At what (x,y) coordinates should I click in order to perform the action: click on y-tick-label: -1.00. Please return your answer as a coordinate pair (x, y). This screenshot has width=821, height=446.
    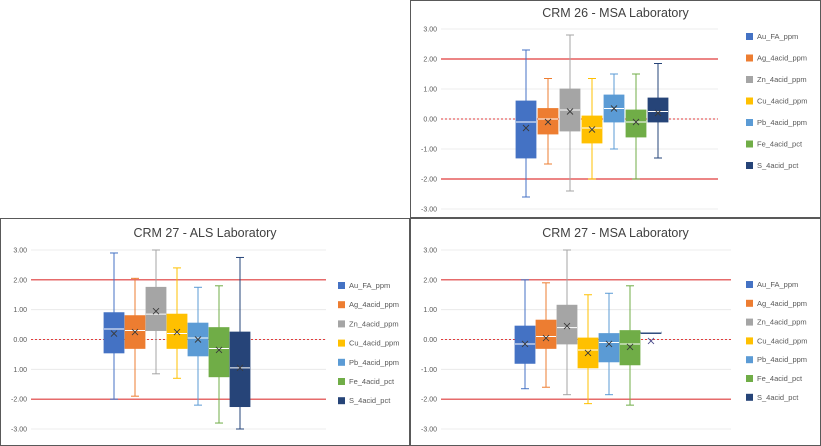
    Looking at the image, I should click on (429, 370).